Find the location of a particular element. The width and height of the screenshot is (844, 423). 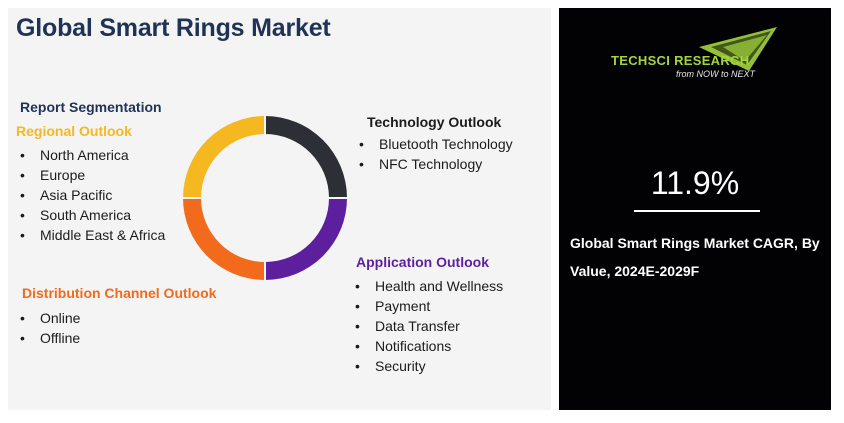

list-item: South America is located at coordinates (91, 215).